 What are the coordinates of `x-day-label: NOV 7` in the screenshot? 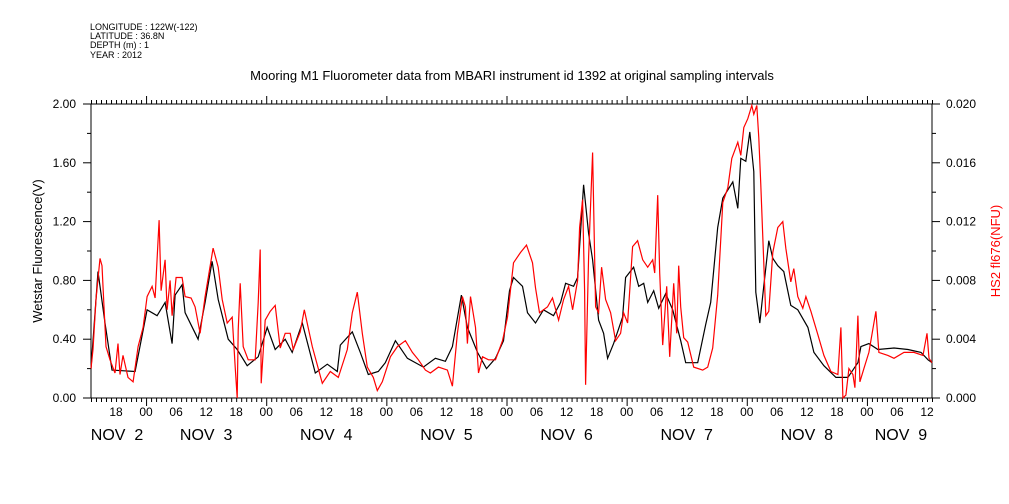 It's located at (686, 435).